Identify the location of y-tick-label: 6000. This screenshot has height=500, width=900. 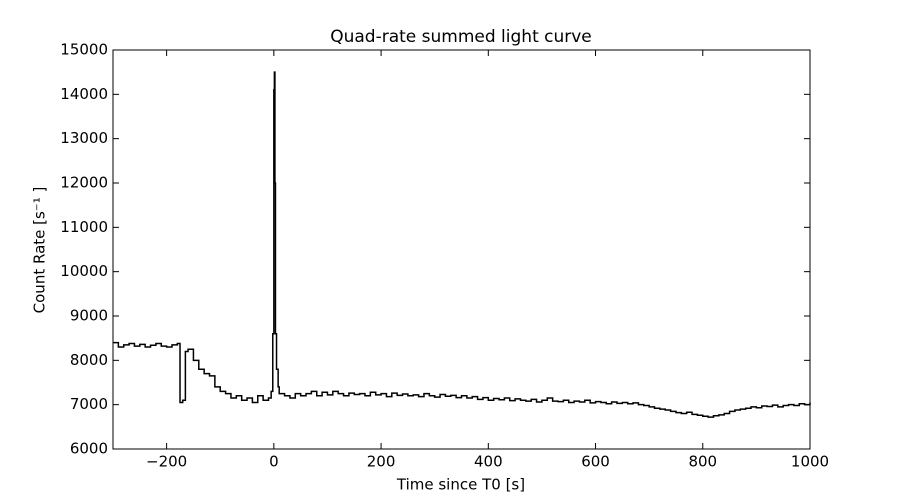
(89, 449).